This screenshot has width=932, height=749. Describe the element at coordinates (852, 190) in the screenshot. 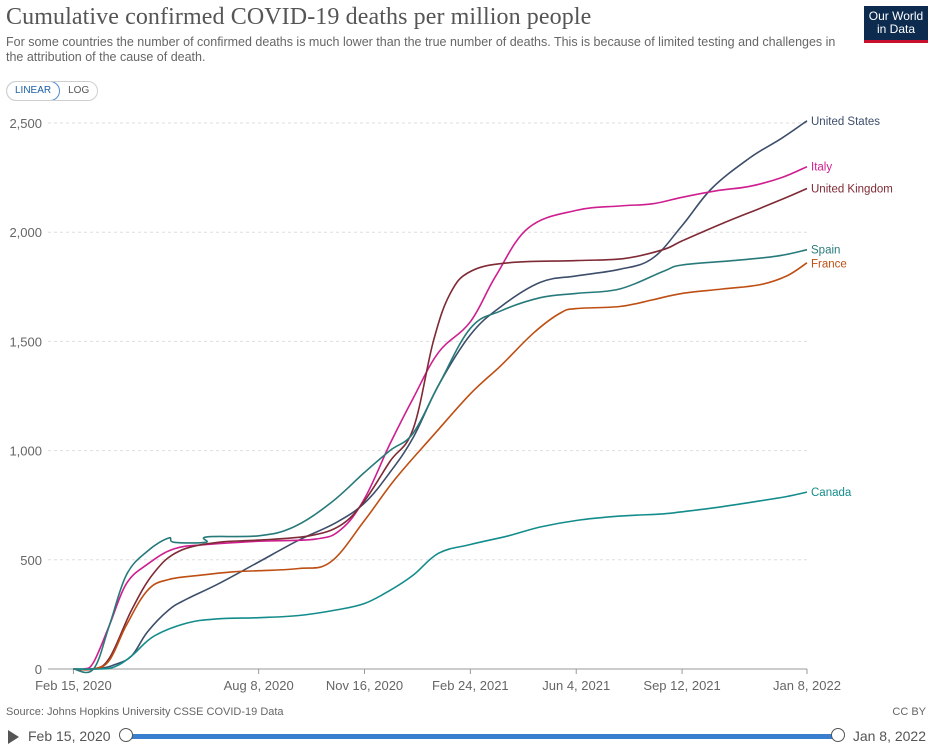

I see `series-label-united-kingdom: United Kingdom` at that location.